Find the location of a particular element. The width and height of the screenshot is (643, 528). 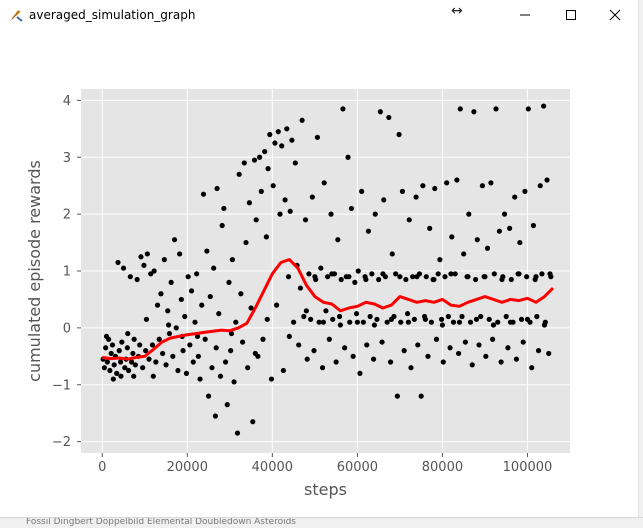

move-arrows-icon: ↔ is located at coordinates (457, 11).